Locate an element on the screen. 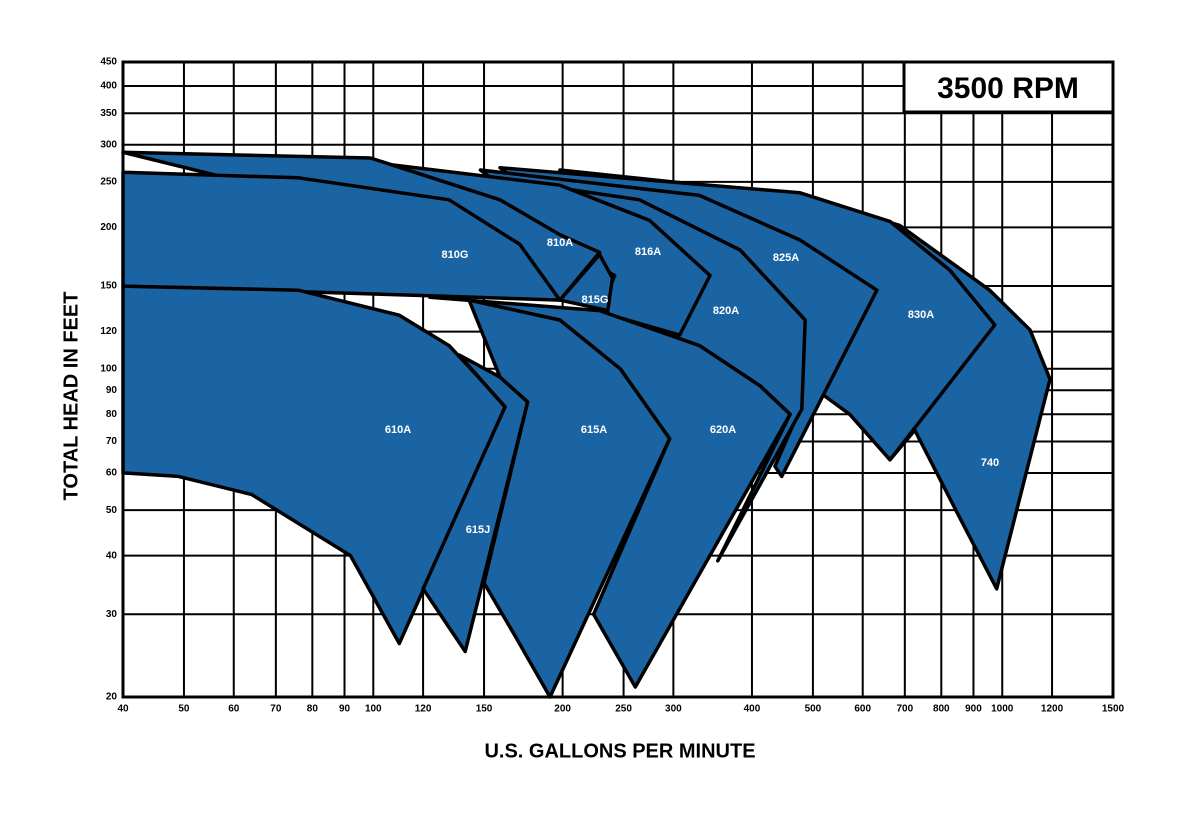 The image size is (1181, 827). region-label: 810G is located at coordinates (455, 255).